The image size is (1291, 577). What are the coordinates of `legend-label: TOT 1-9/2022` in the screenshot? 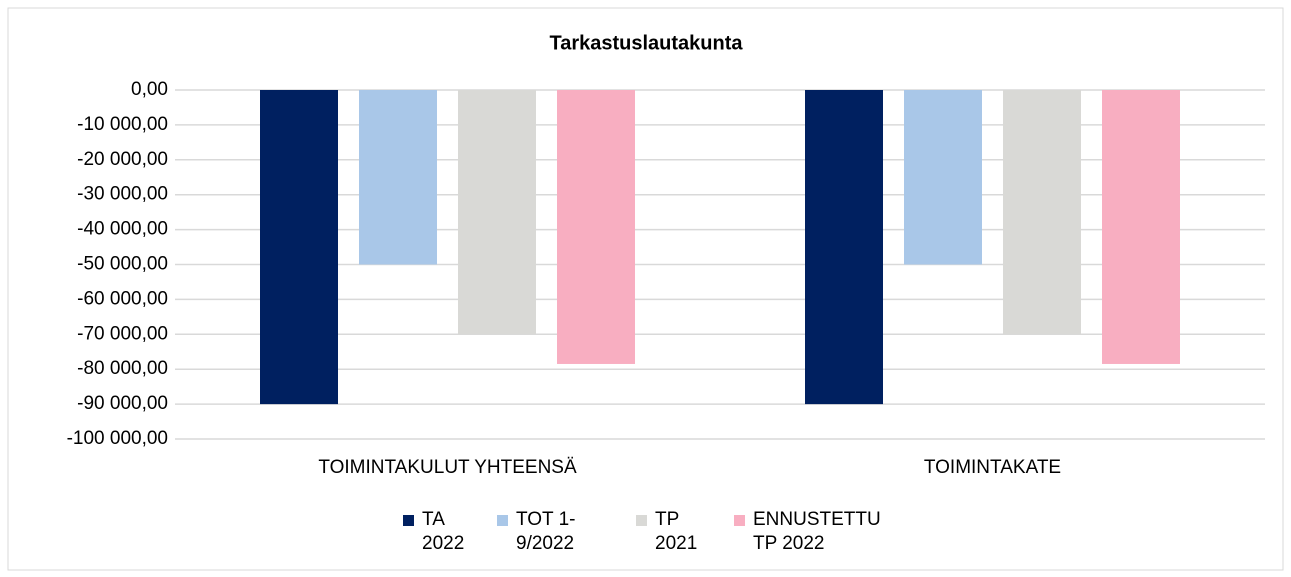 It's located at (546, 531).